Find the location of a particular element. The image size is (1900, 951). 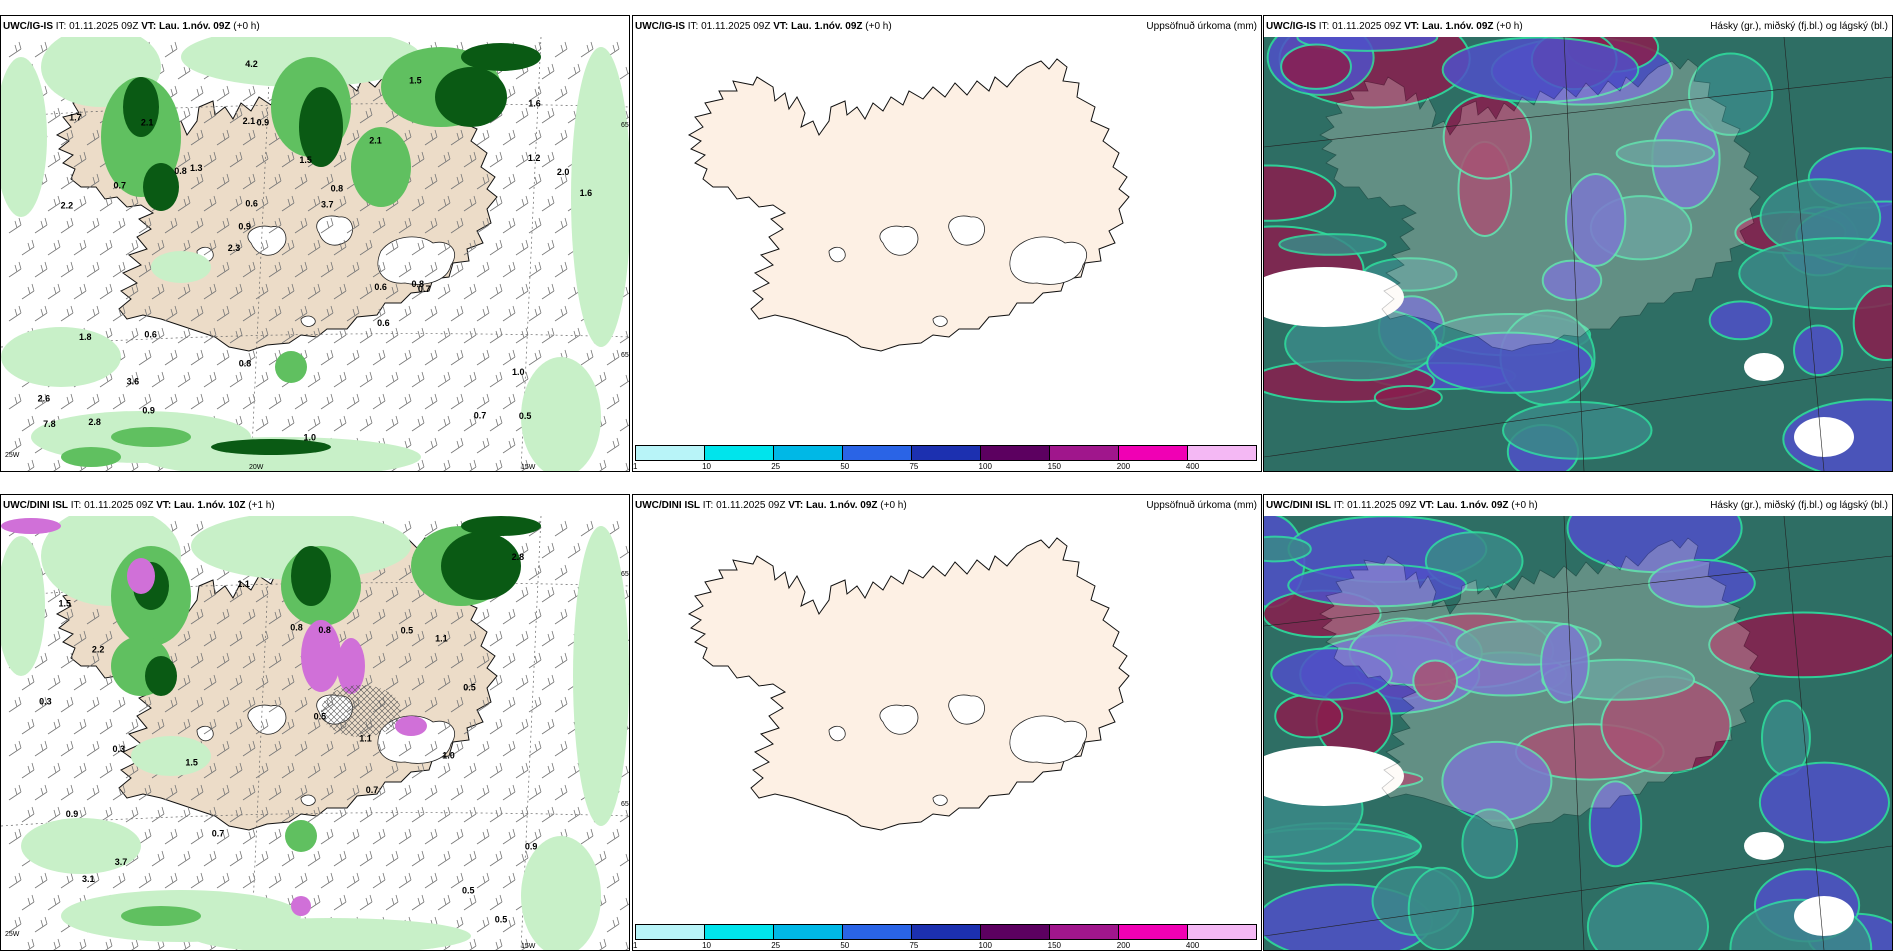

model-name: UWC/IG-IS is located at coordinates (28, 26).